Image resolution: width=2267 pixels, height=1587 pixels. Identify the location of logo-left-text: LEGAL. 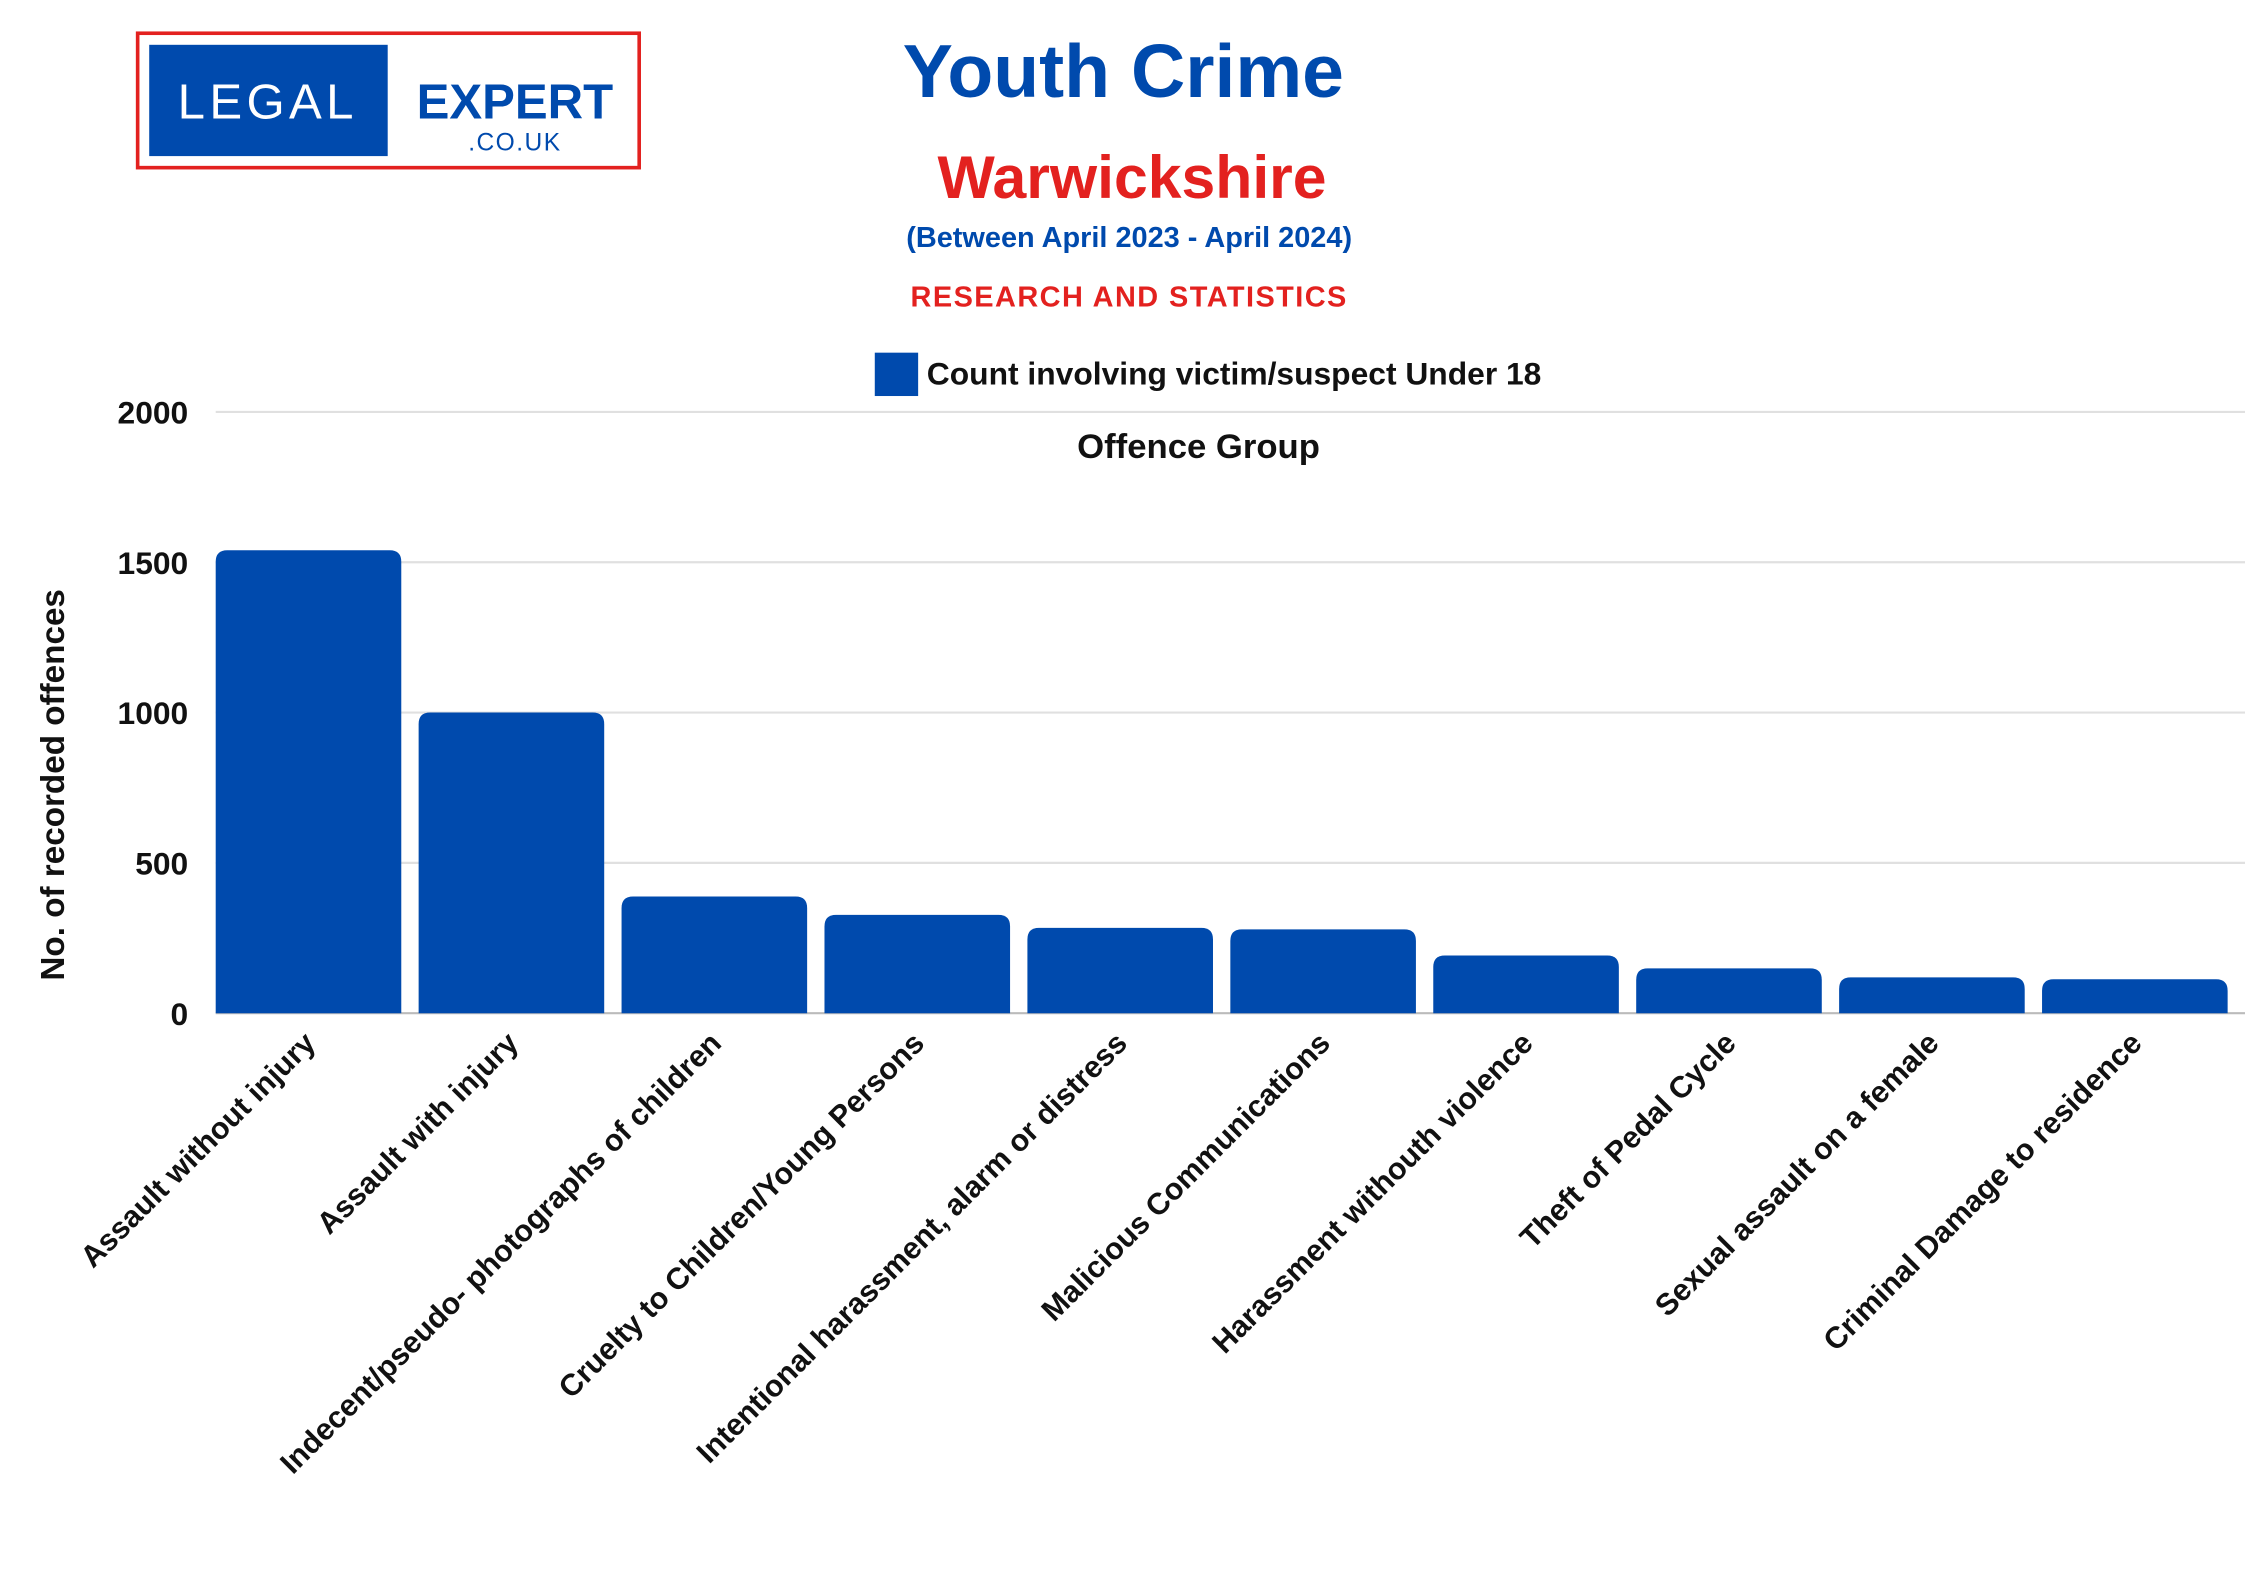
(268, 103).